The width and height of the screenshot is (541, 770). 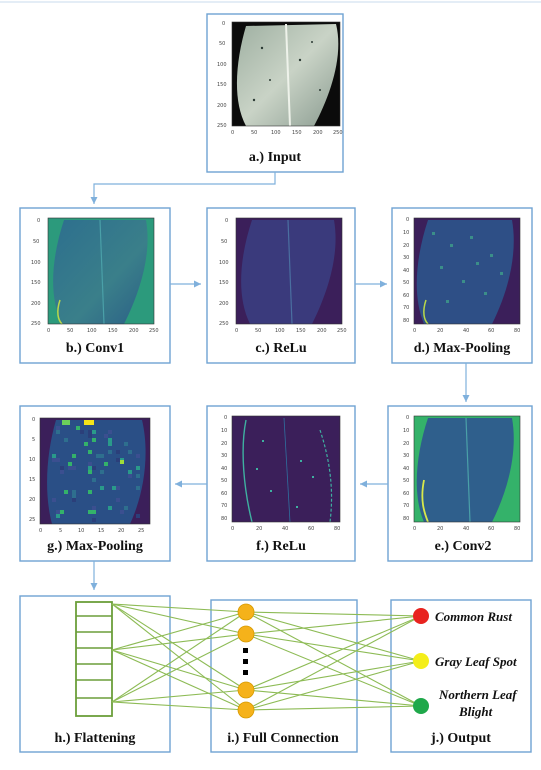 I want to click on tick: 150, so click(x=222, y=85).